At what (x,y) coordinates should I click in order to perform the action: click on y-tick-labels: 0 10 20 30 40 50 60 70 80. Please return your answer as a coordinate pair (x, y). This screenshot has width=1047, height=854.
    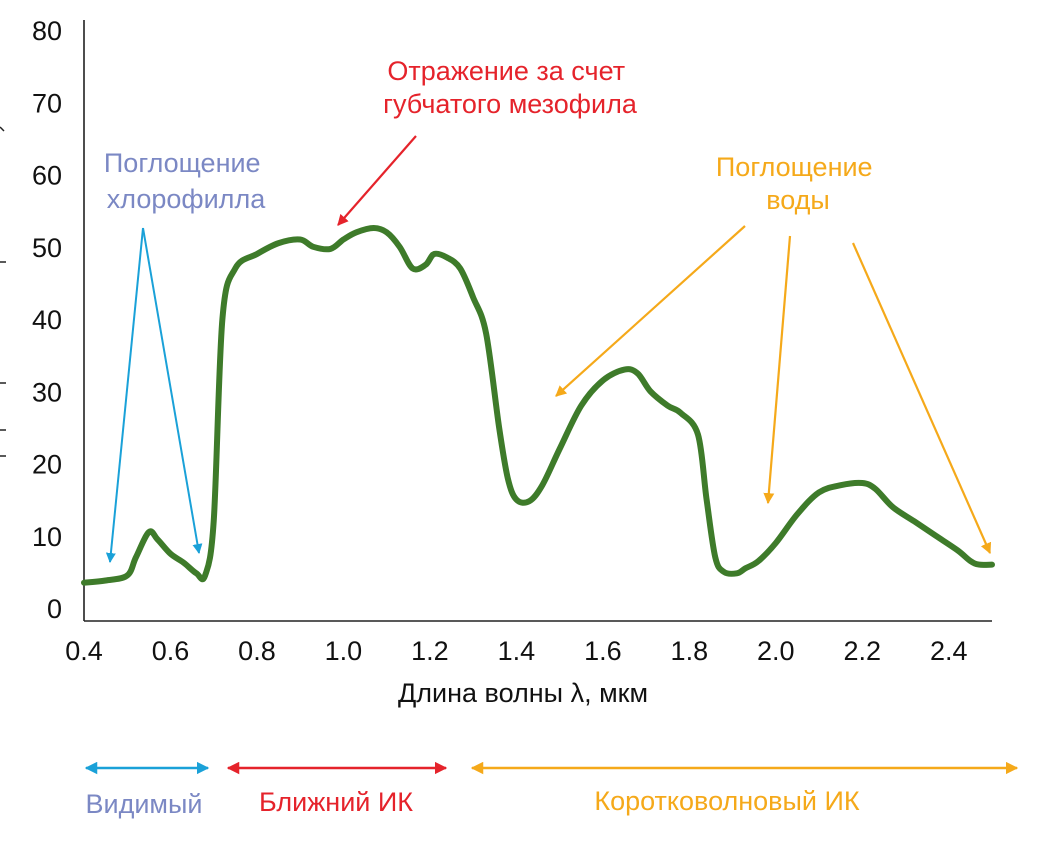
    Looking at the image, I should click on (47, 320).